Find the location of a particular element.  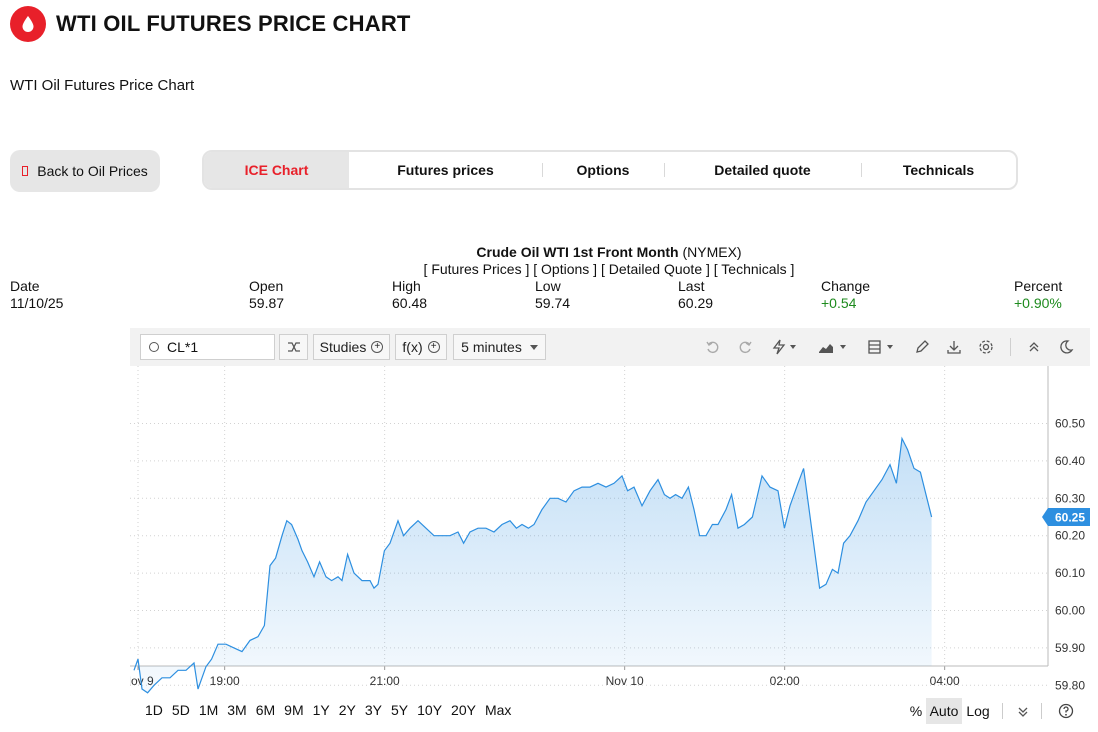

stat-value: 60.48 is located at coordinates (410, 303).